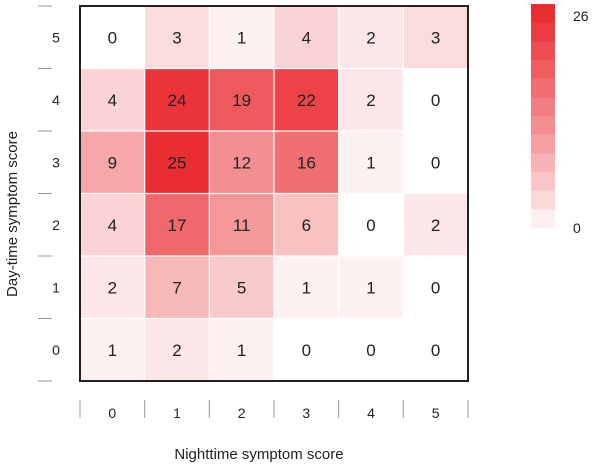  I want to click on colorbar-max-label: 26, so click(581, 16).